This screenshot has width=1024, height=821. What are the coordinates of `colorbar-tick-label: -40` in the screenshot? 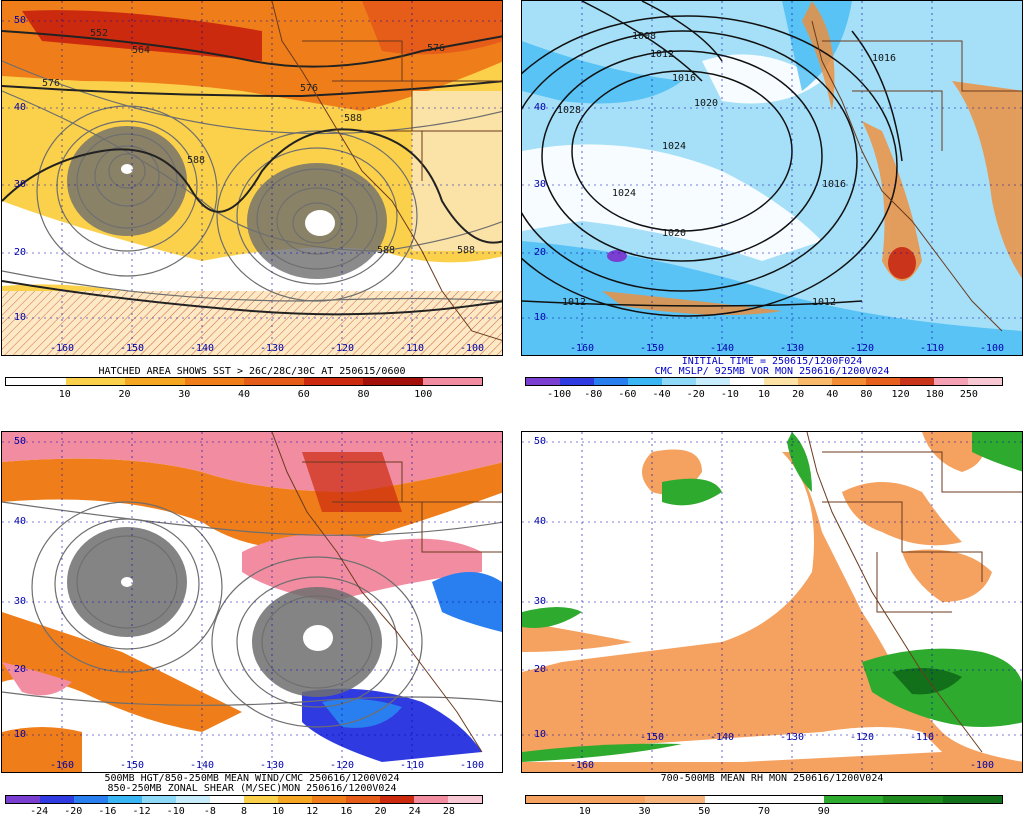 It's located at (661, 394).